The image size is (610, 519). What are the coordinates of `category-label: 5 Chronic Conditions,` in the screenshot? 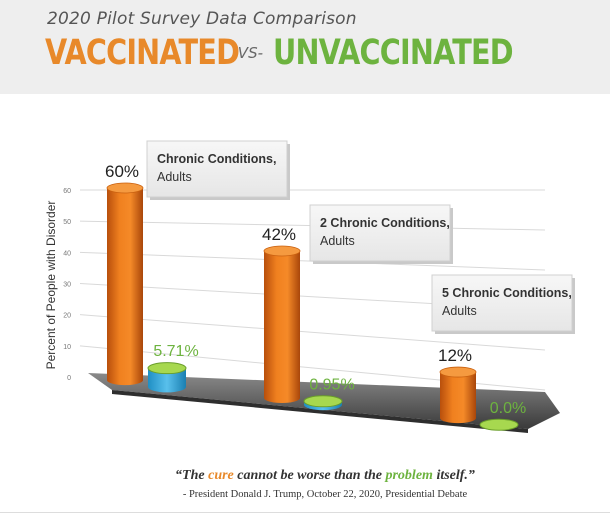 It's located at (507, 293).